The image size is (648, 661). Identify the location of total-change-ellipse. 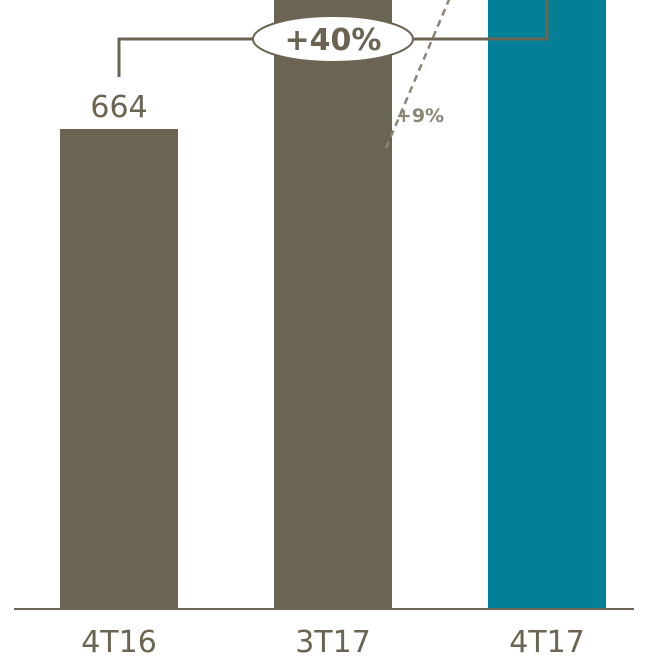
(333, 39).